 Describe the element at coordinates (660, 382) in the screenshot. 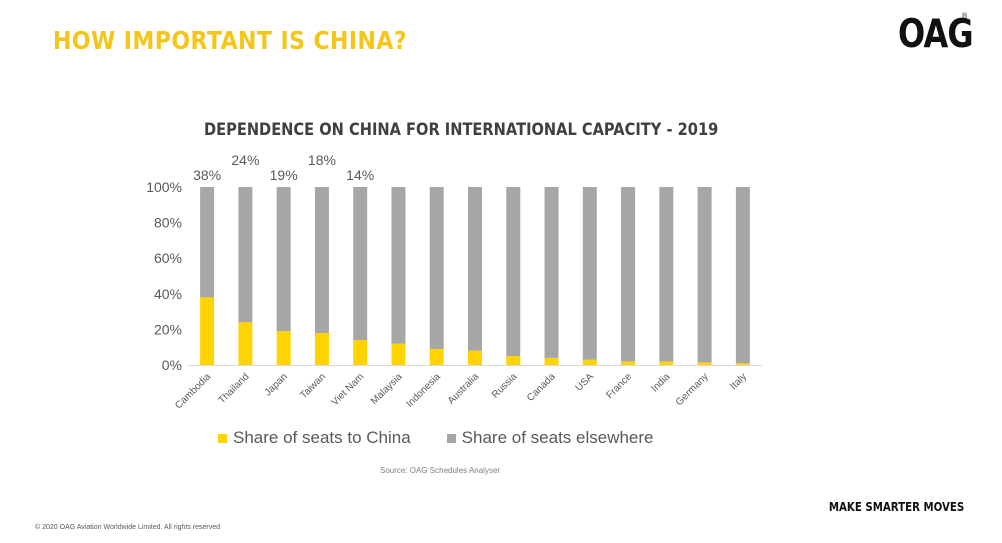

I see `x-tick-label: India` at that location.